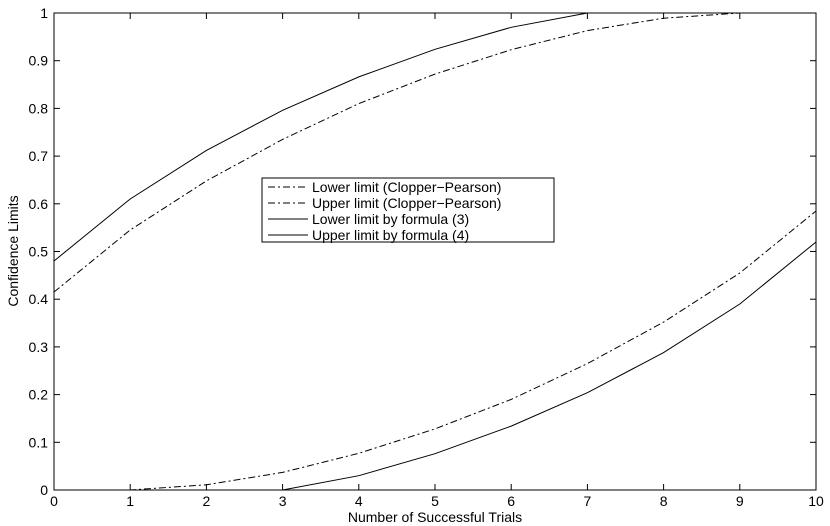  Describe the element at coordinates (13, 250) in the screenshot. I see `y-axis-label: Confidence Limits` at that location.